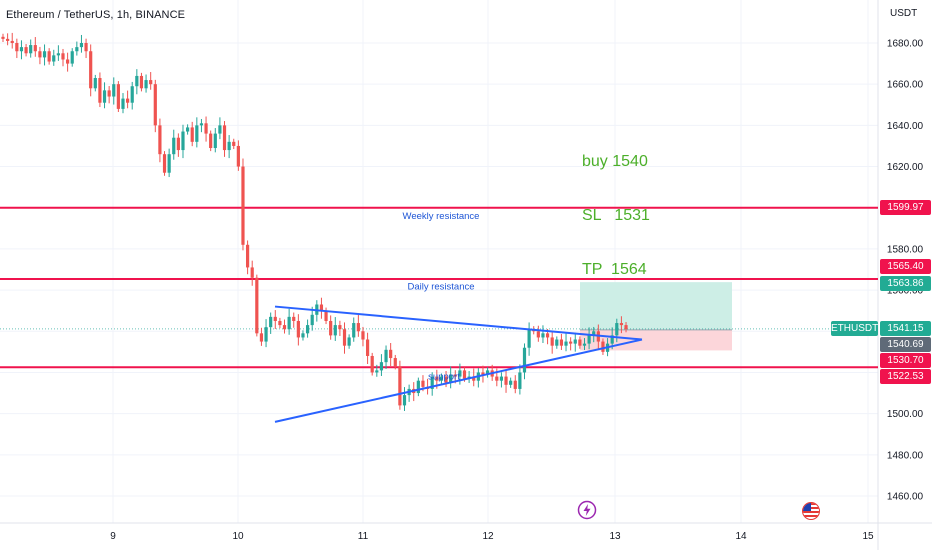  What do you see at coordinates (811, 511) in the screenshot?
I see `us-flag-icon` at bounding box center [811, 511].